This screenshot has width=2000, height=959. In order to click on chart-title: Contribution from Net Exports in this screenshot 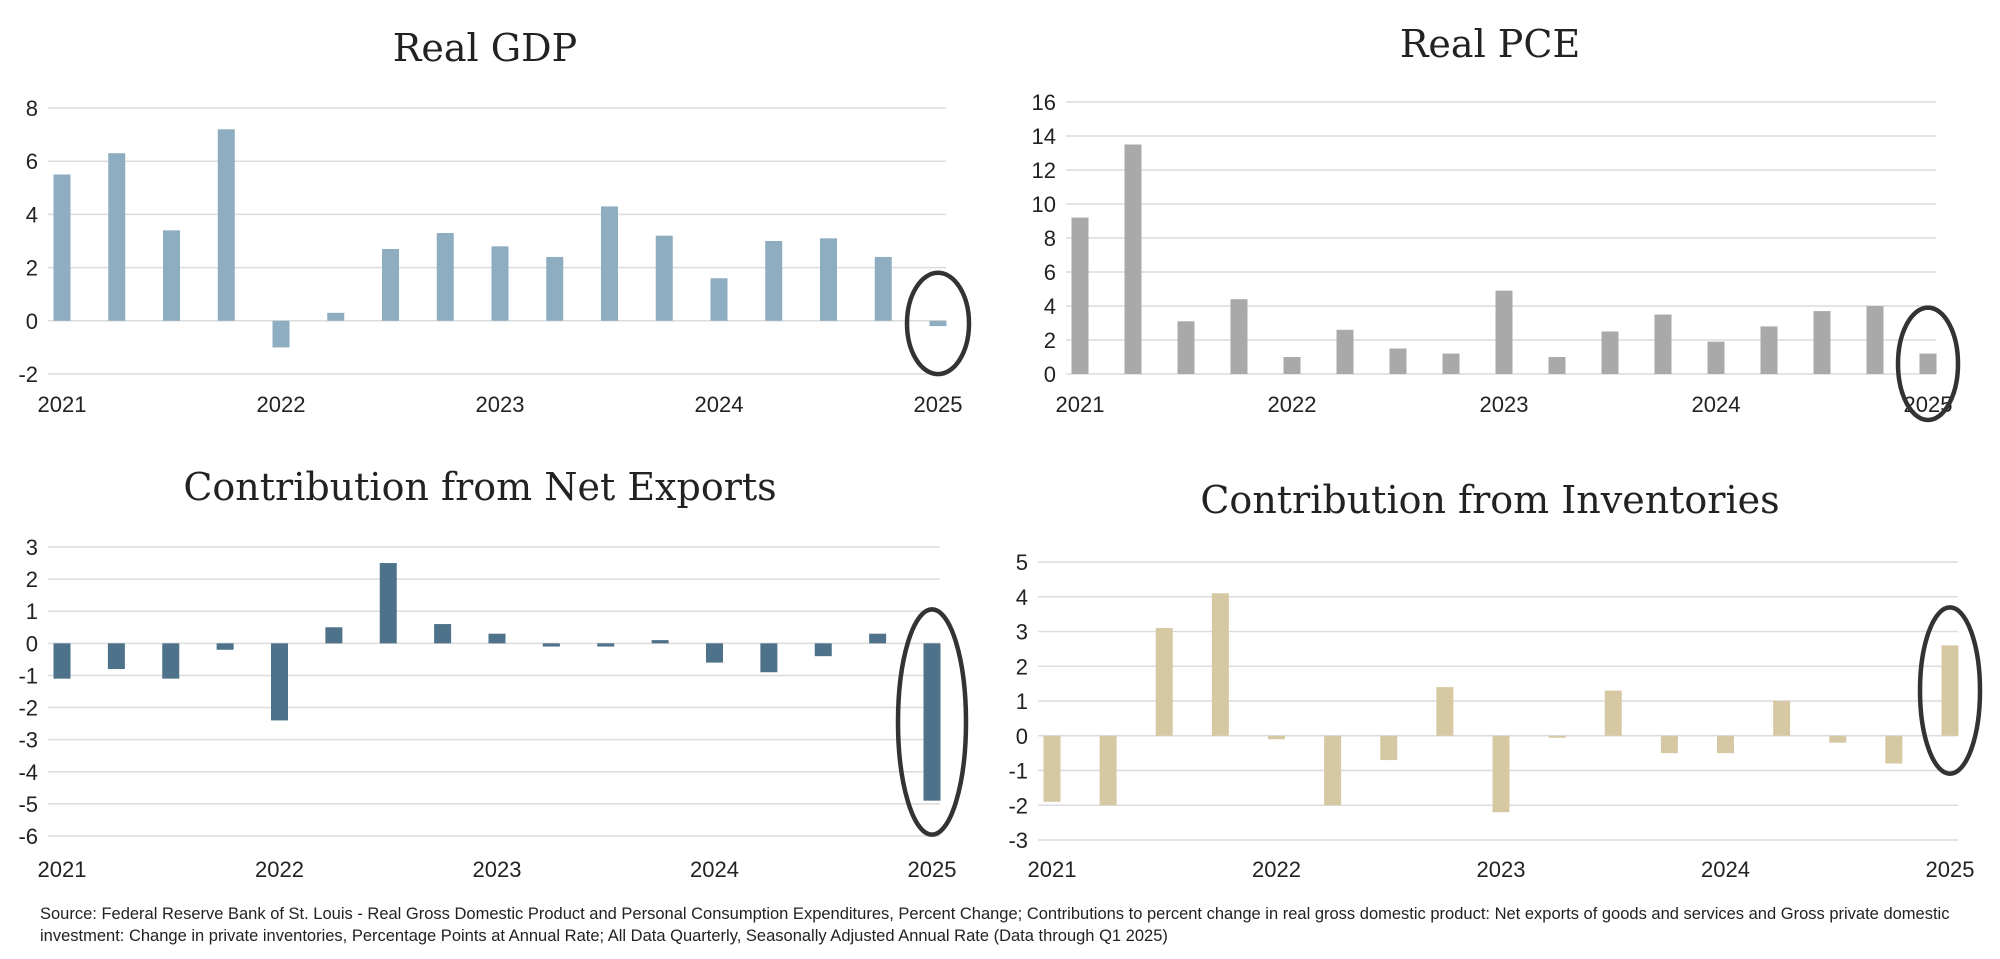, I will do `click(480, 487)`.